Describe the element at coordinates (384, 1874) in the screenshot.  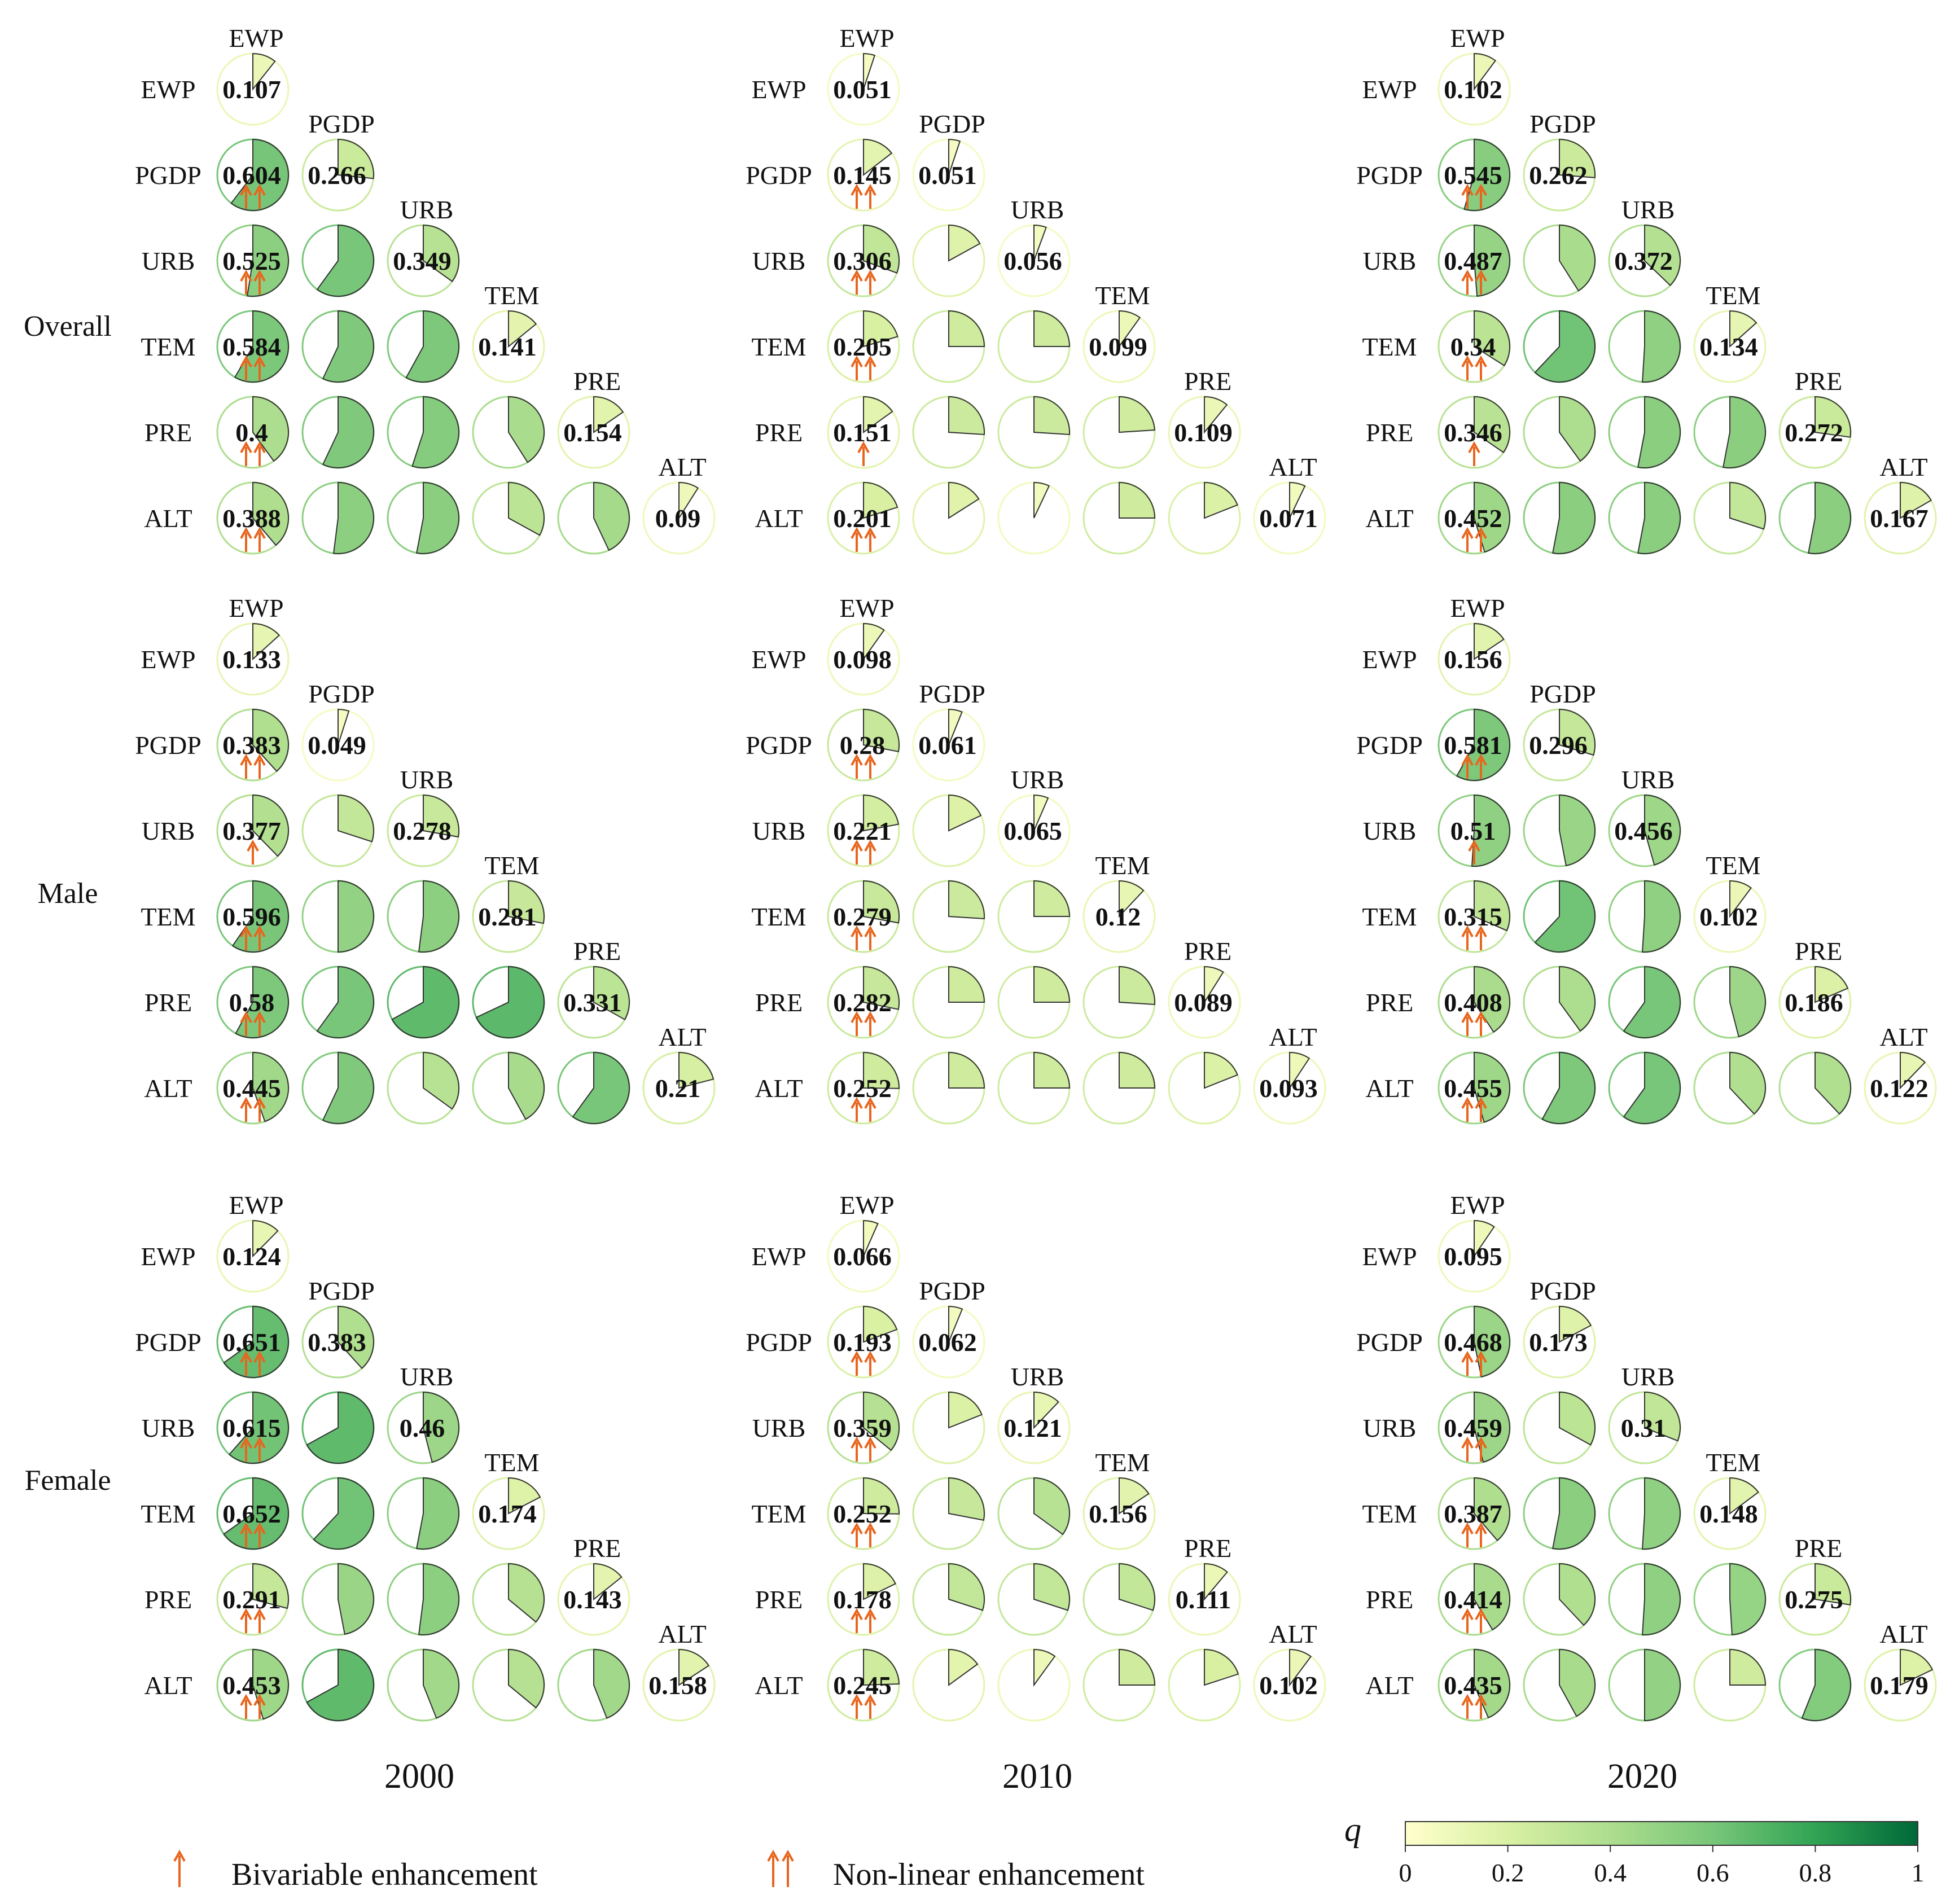
I see `legend-label: Bivariable enhancement` at that location.